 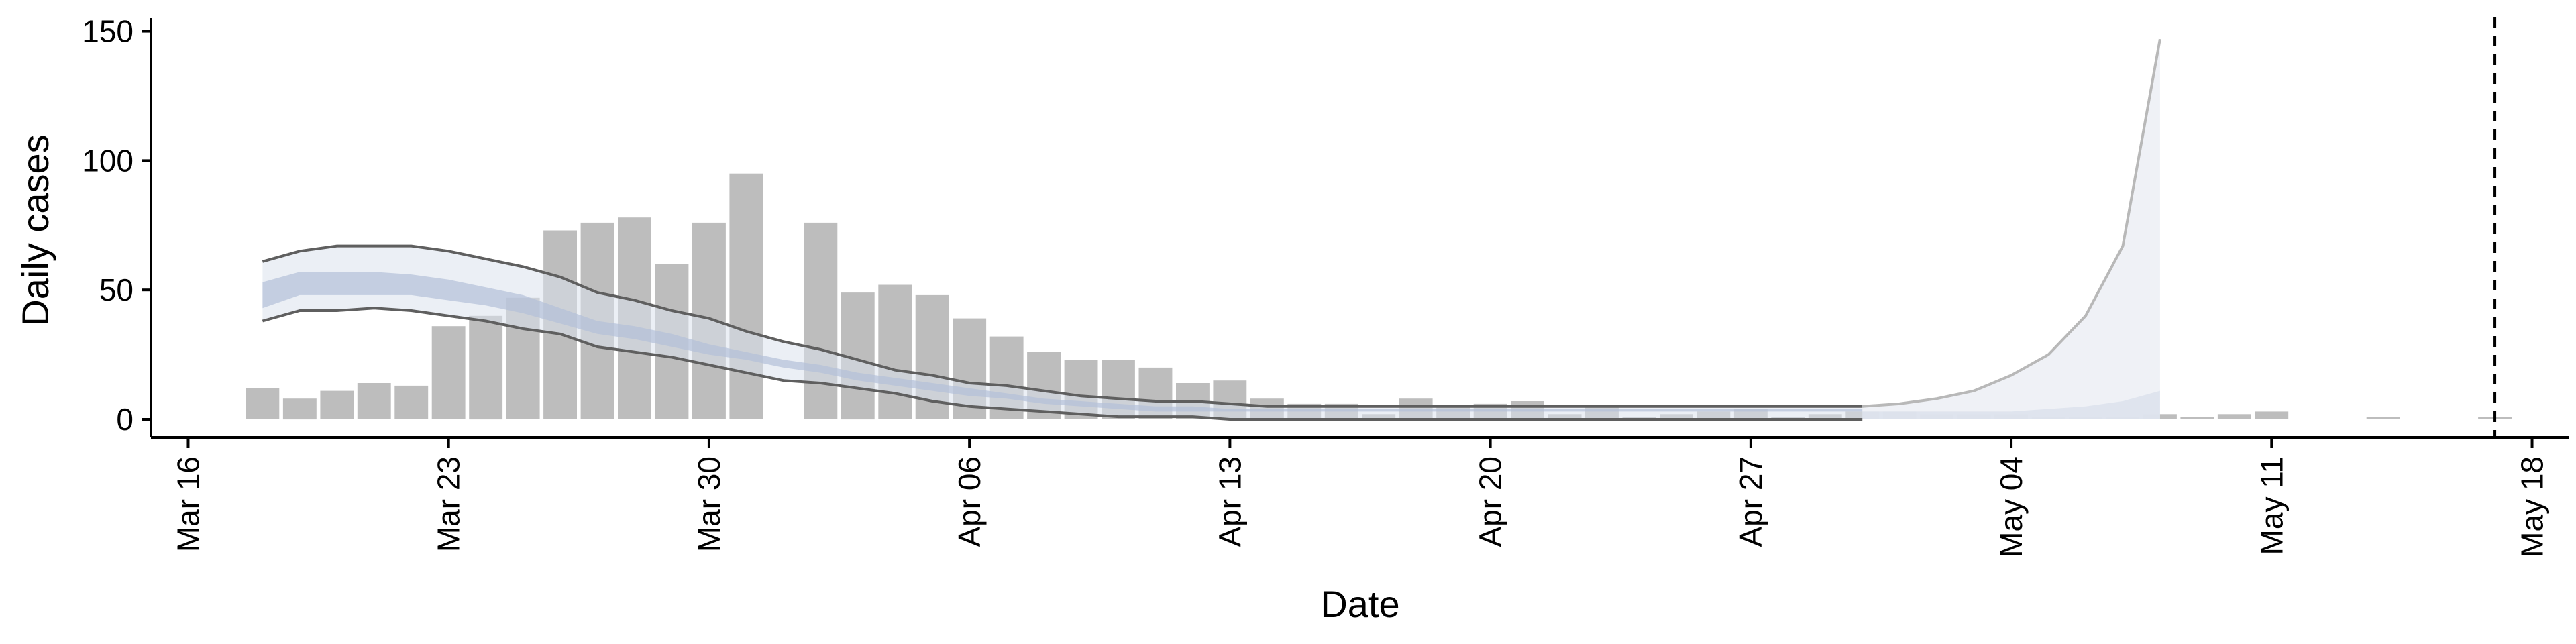 I want to click on y-tick-label: 100, so click(x=107, y=160).